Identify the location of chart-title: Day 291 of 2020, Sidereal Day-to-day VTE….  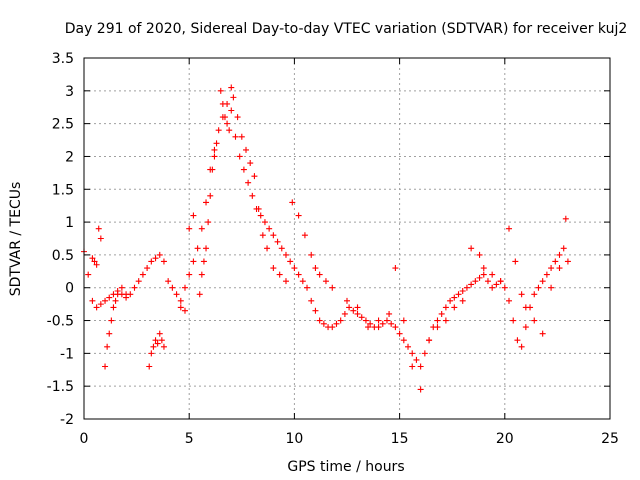
(346, 29).